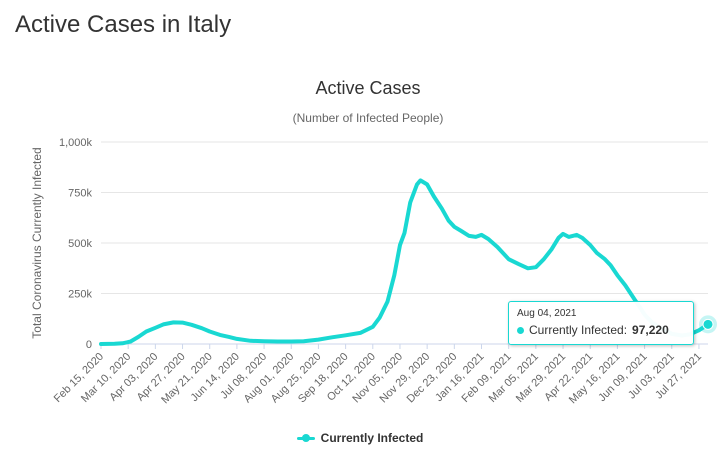 The image size is (720, 454). What do you see at coordinates (80, 295) in the screenshot?
I see `y-tick-label: 250k` at bounding box center [80, 295].